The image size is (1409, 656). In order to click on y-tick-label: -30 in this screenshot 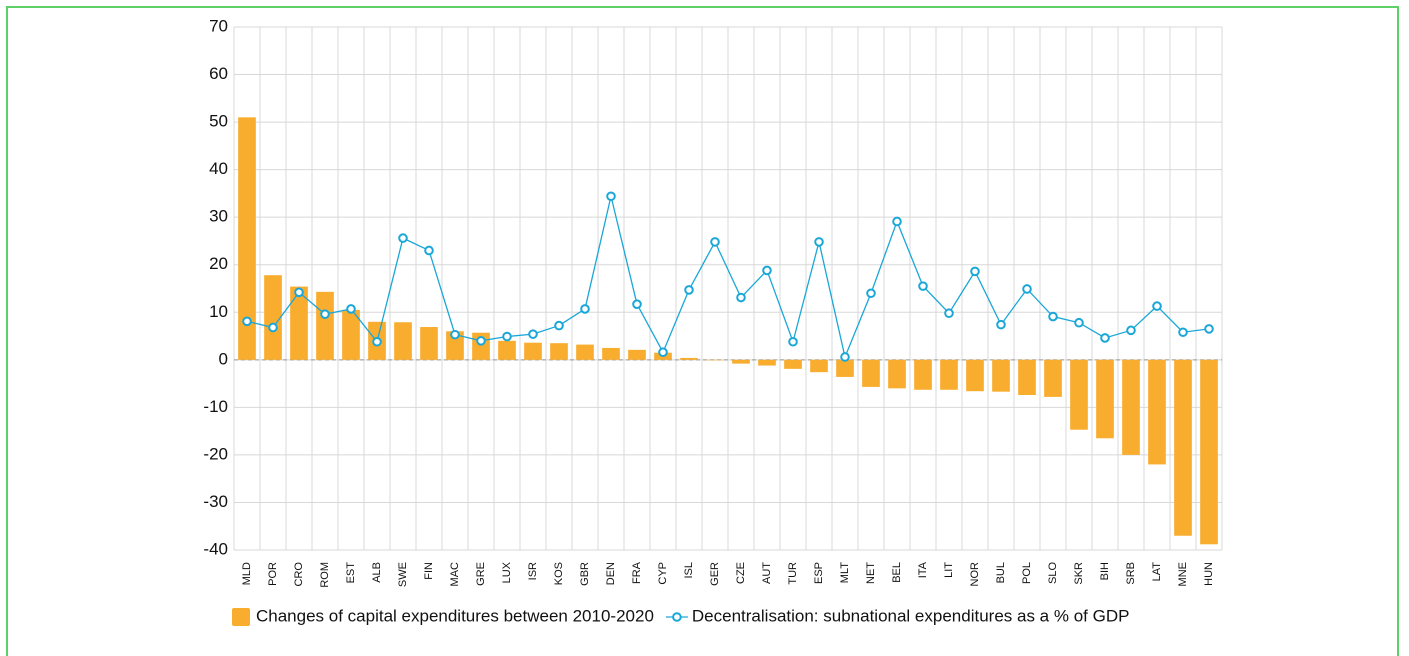, I will do `click(215, 501)`.